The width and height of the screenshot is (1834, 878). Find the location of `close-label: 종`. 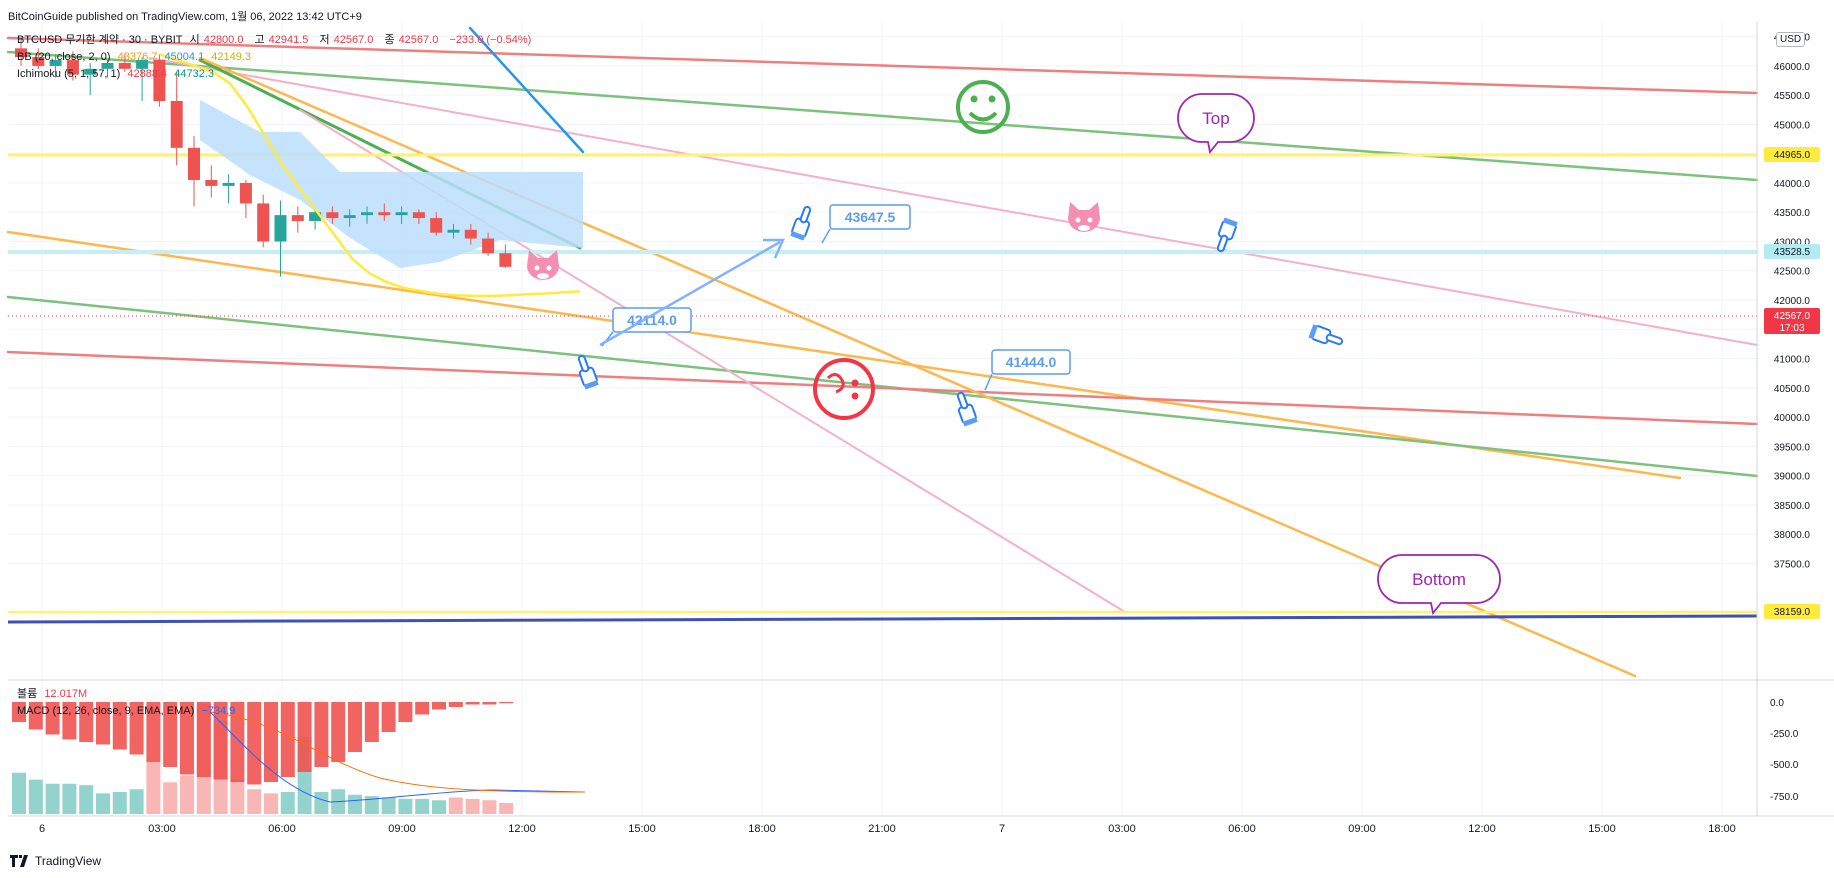

close-label: 종 is located at coordinates (389, 40).